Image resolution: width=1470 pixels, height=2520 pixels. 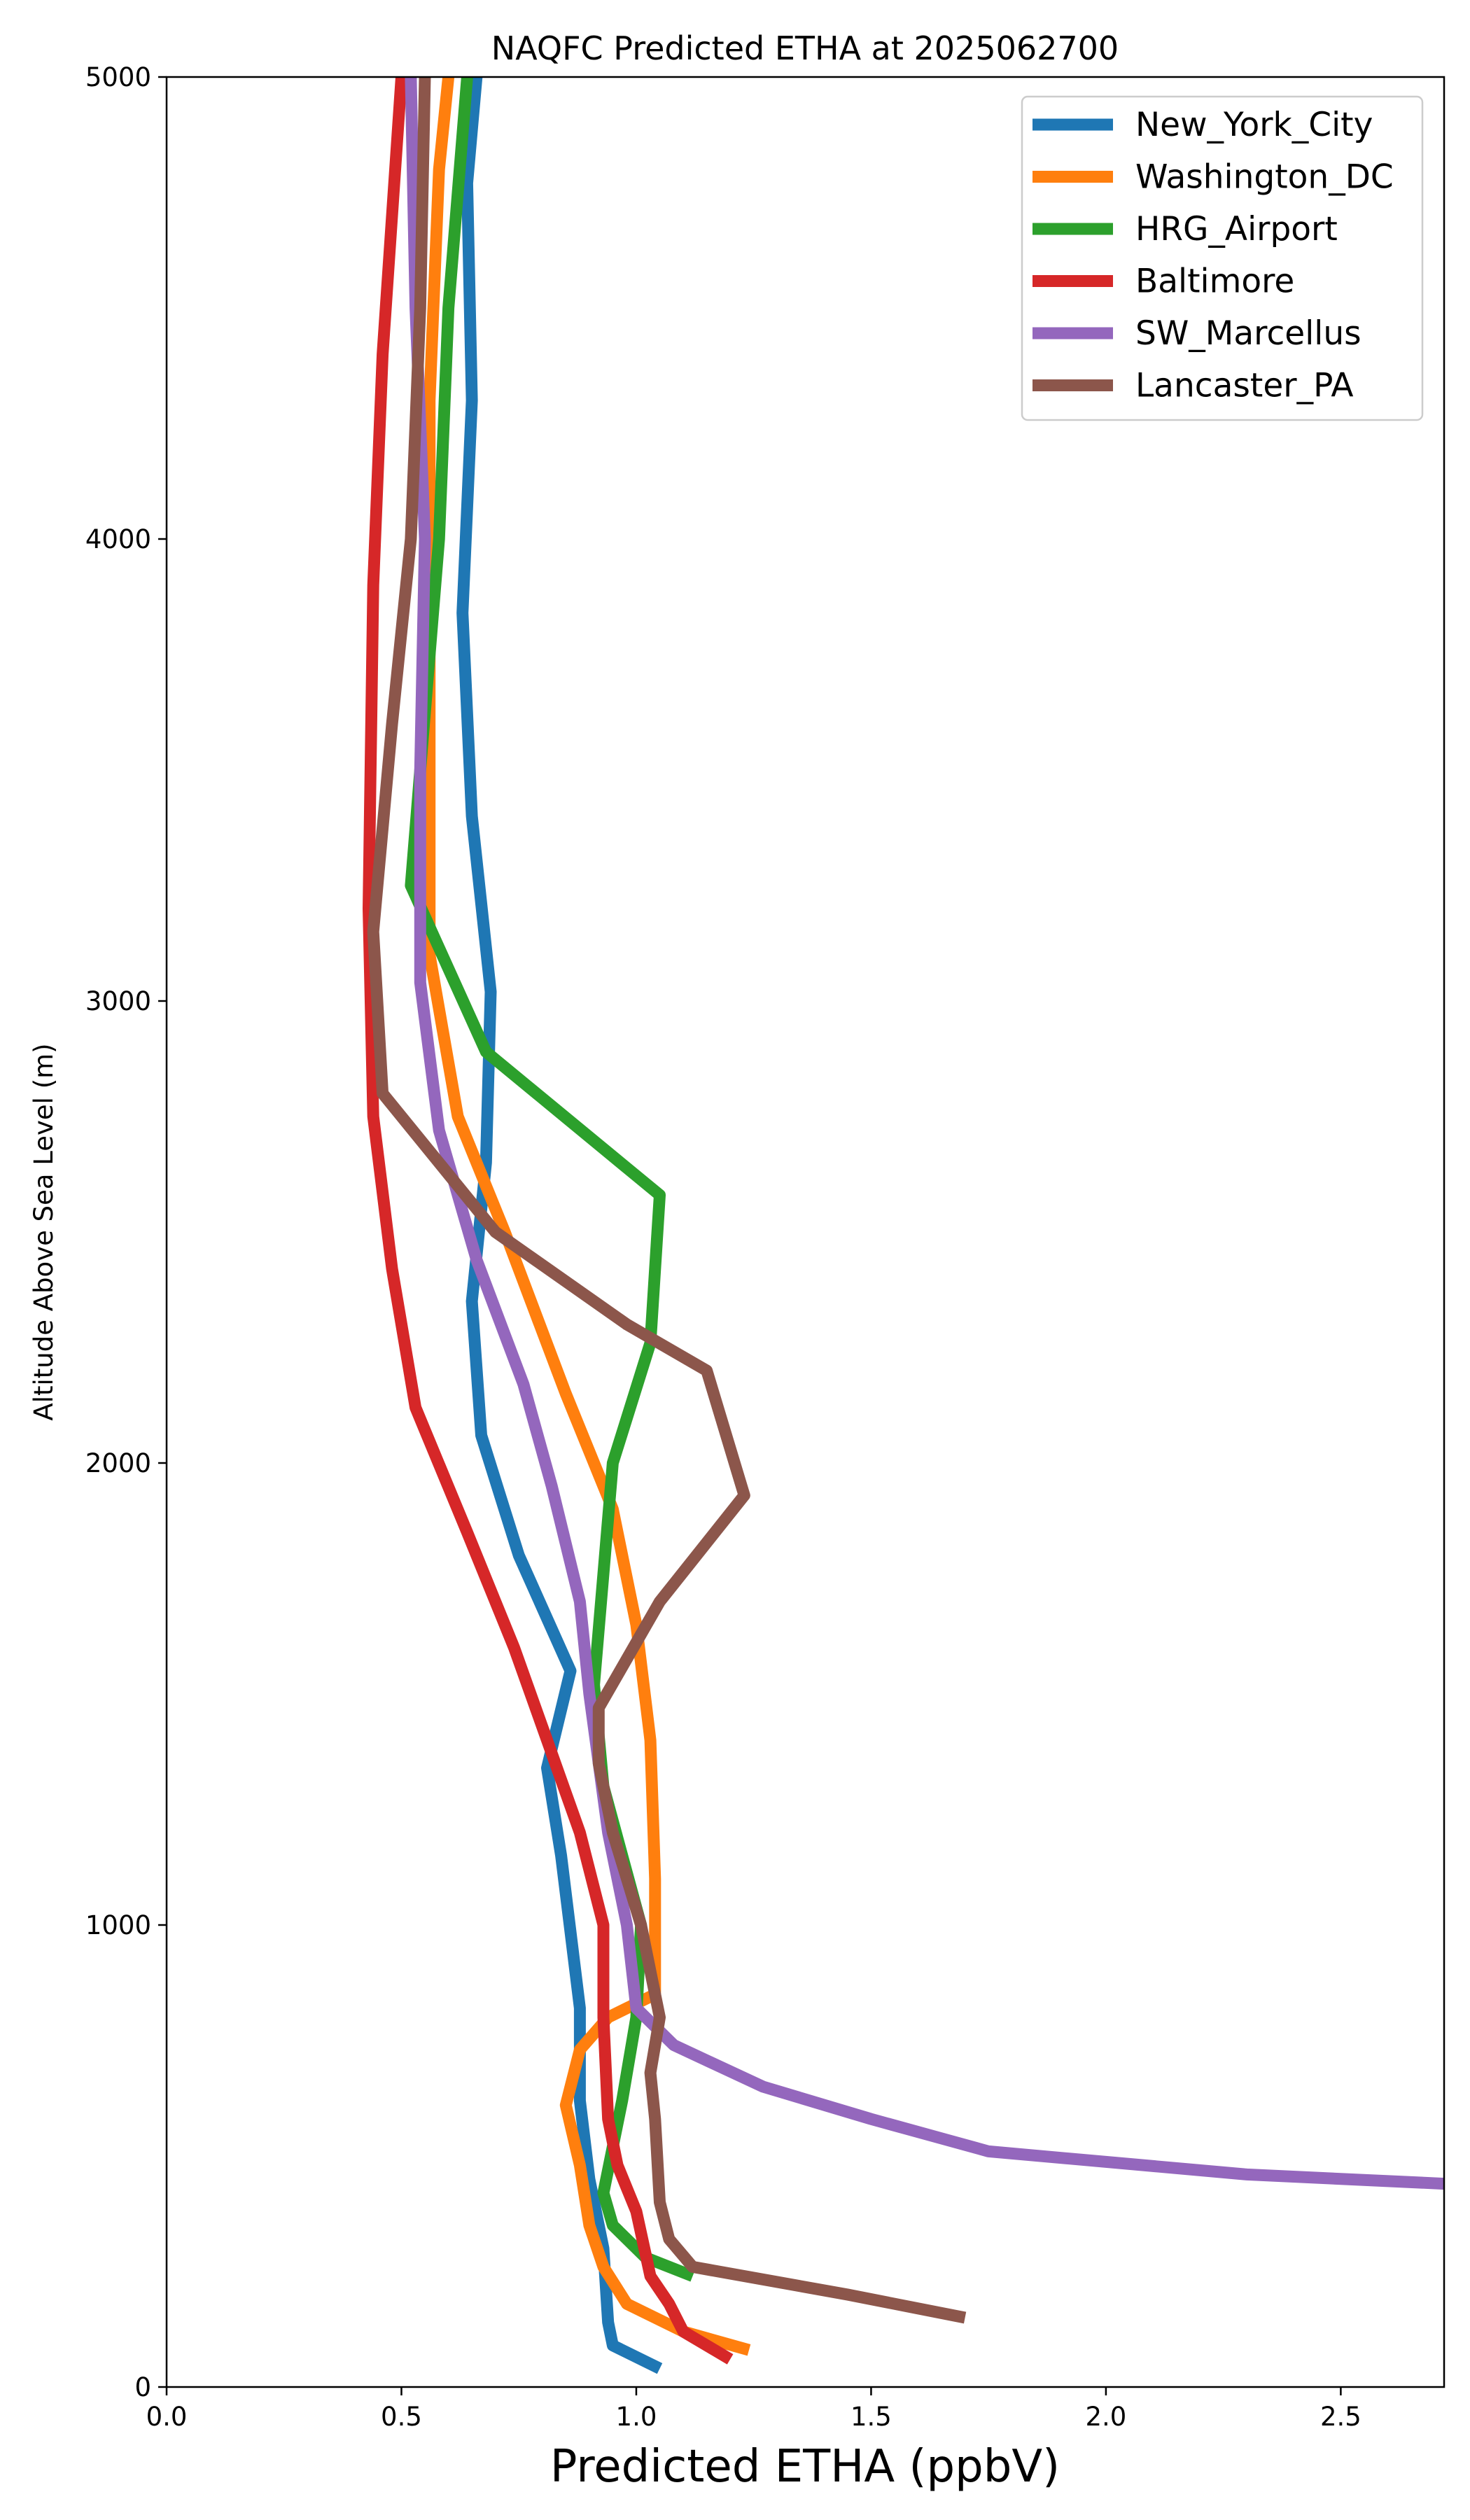 What do you see at coordinates (805, 48) in the screenshot?
I see `chart-title: NAQFC Predicted ETHA at 2025062700` at bounding box center [805, 48].